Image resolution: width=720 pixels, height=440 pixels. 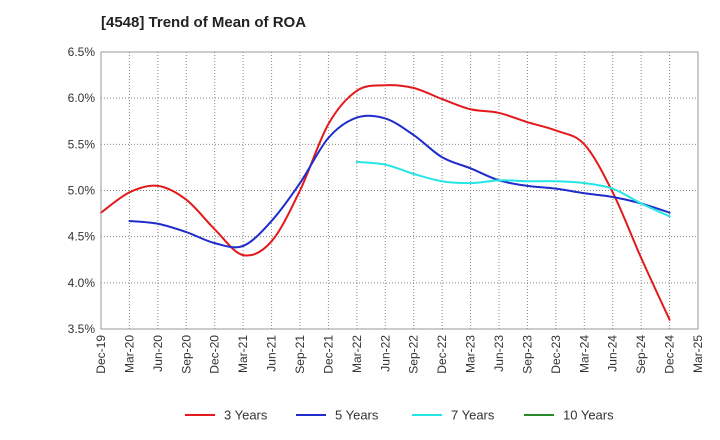 What do you see at coordinates (556, 354) in the screenshot?
I see `x-tick-label: Dec-23` at bounding box center [556, 354].